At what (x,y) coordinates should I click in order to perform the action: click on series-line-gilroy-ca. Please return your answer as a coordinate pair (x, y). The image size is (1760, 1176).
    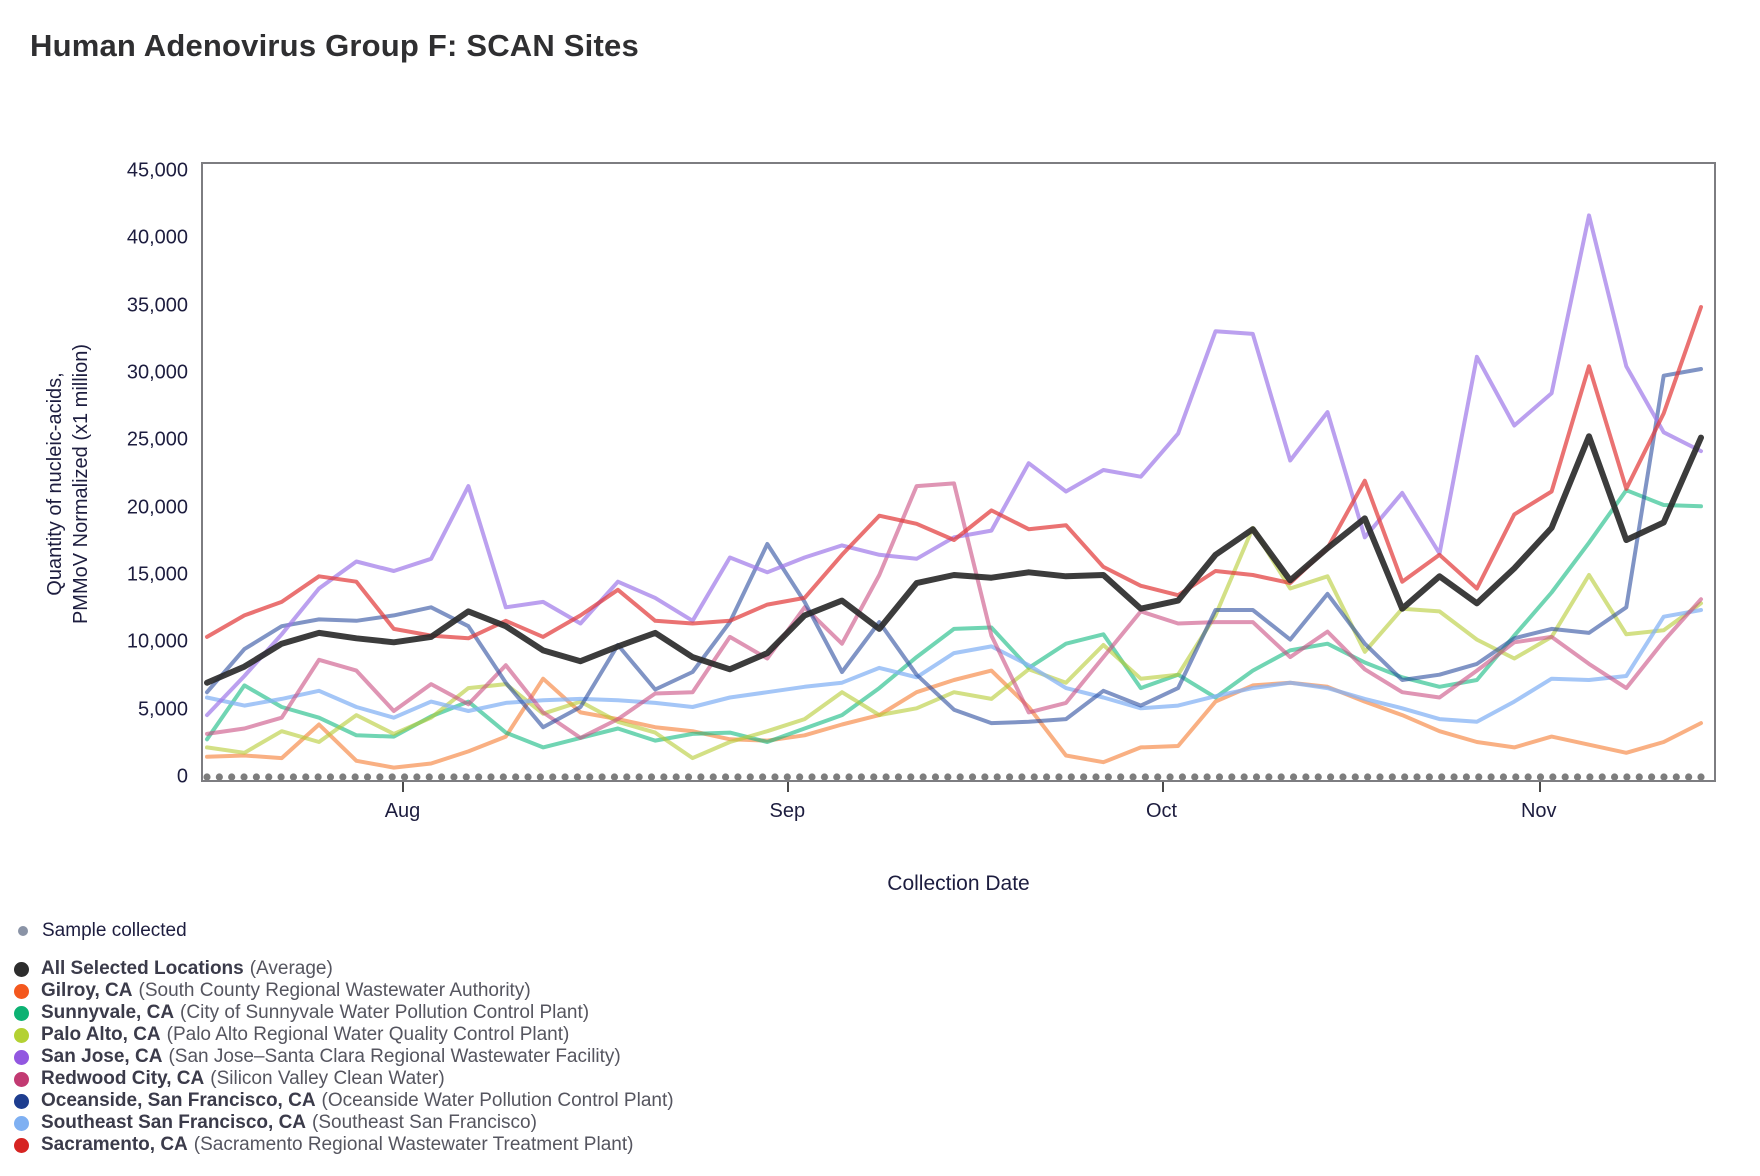
    Looking at the image, I should click on (954, 719).